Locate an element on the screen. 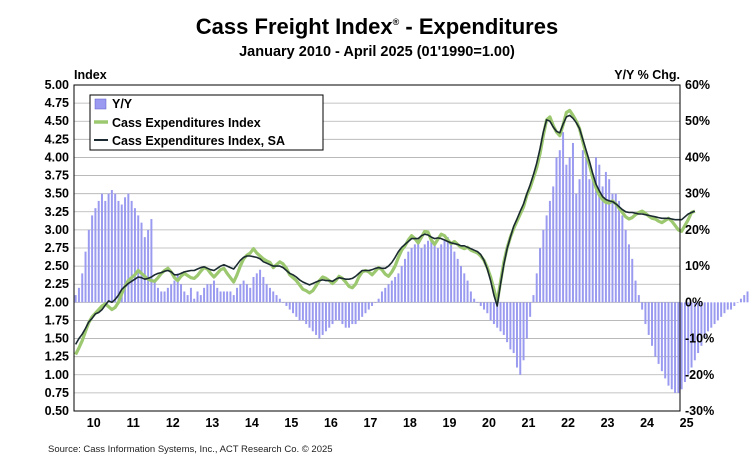  left-tick-label: 2.50 is located at coordinates (57, 266).